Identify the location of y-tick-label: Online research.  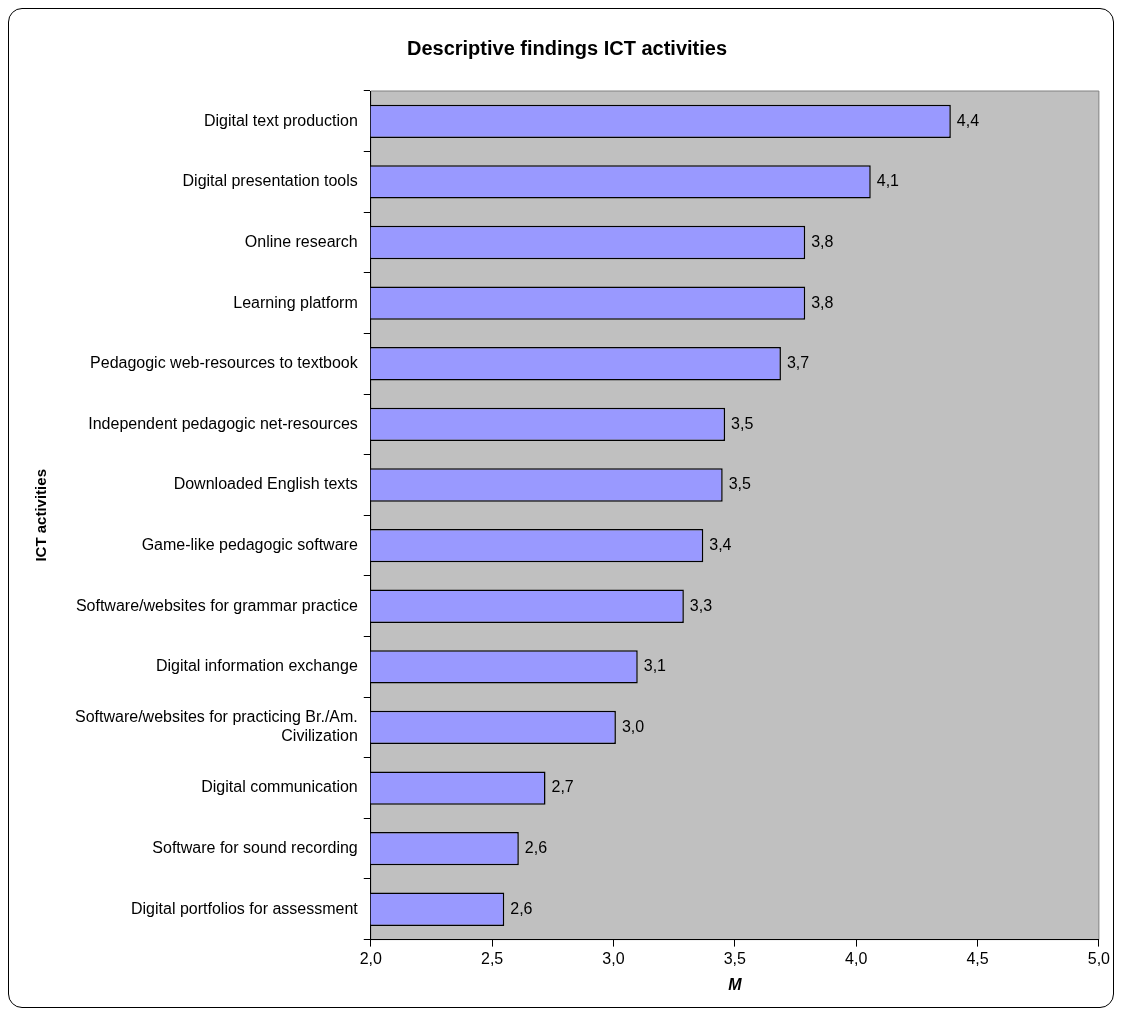
(301, 241).